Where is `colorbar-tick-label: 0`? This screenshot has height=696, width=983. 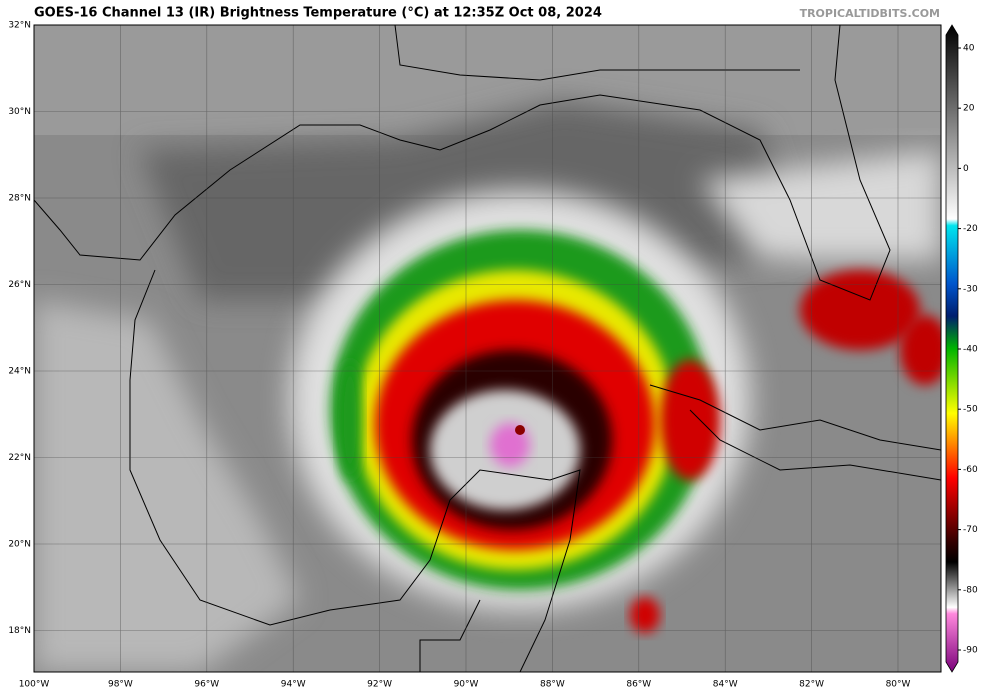
colorbar-tick-label: 0 is located at coordinates (966, 169).